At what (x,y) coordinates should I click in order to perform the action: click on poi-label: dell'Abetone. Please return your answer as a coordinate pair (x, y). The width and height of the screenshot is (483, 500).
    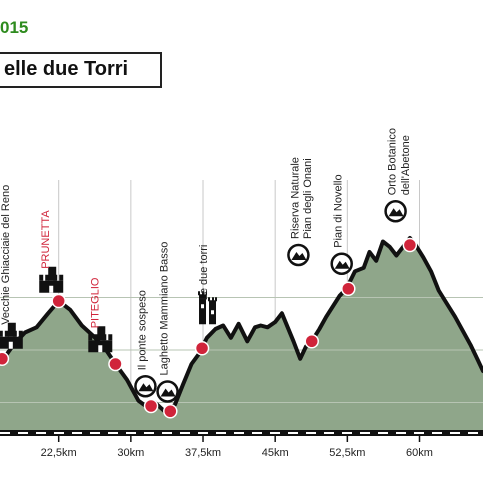
    Looking at the image, I should click on (406, 165).